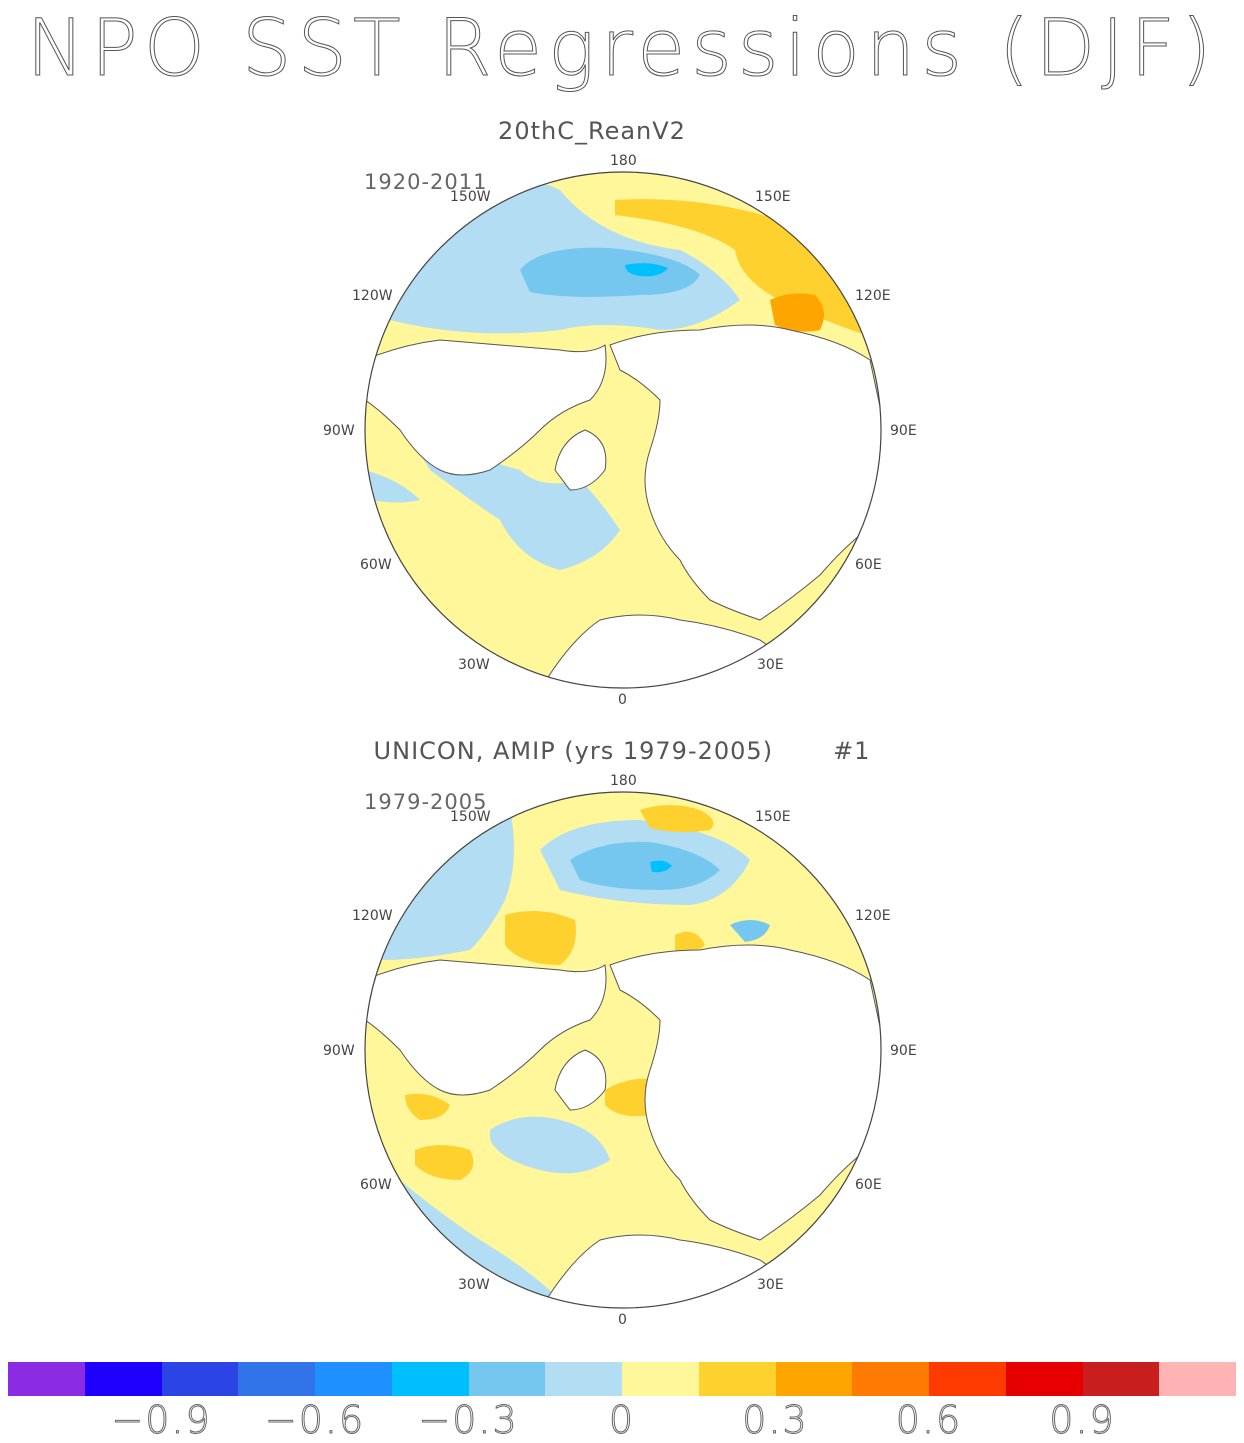  I want to click on panel-2-lon-90w: 90W, so click(339, 1051).